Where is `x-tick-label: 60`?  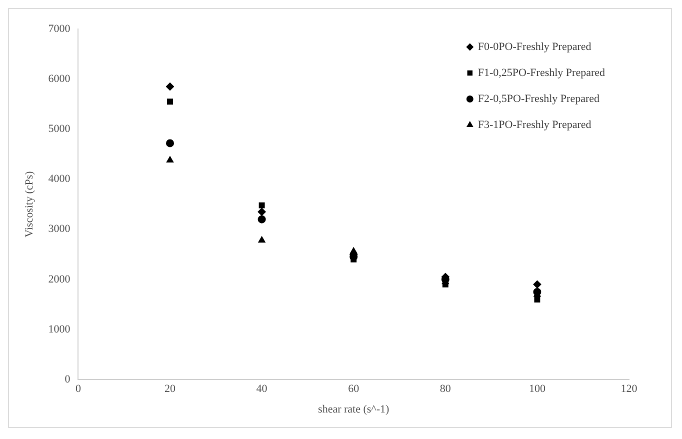 x-tick-label: 60 is located at coordinates (354, 389).